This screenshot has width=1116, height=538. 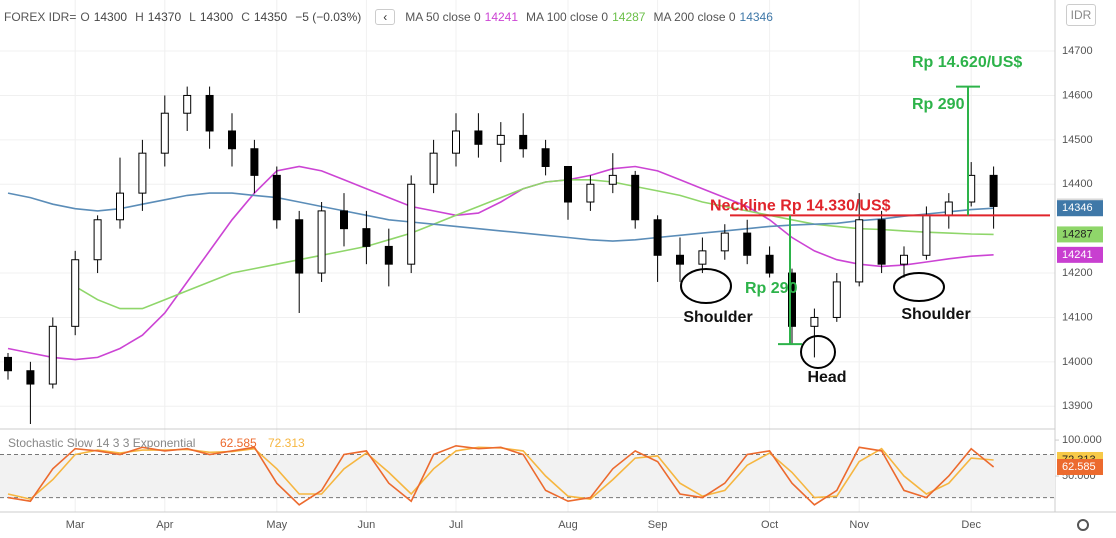 I want to click on head-ring, so click(x=818, y=352).